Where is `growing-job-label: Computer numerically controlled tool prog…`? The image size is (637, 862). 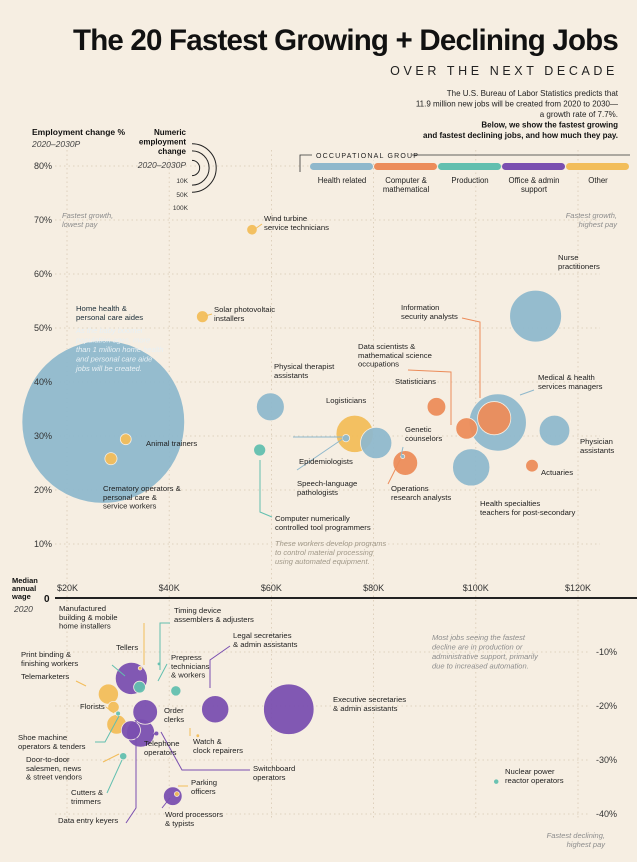 growing-job-label: Computer numerically controlled tool prog… is located at coordinates (323, 523).